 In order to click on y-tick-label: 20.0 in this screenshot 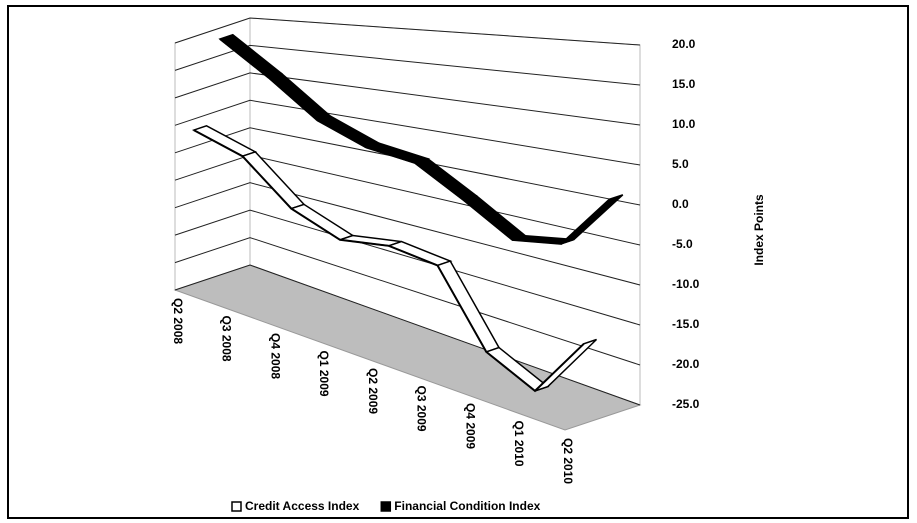, I will do `click(684, 44)`.